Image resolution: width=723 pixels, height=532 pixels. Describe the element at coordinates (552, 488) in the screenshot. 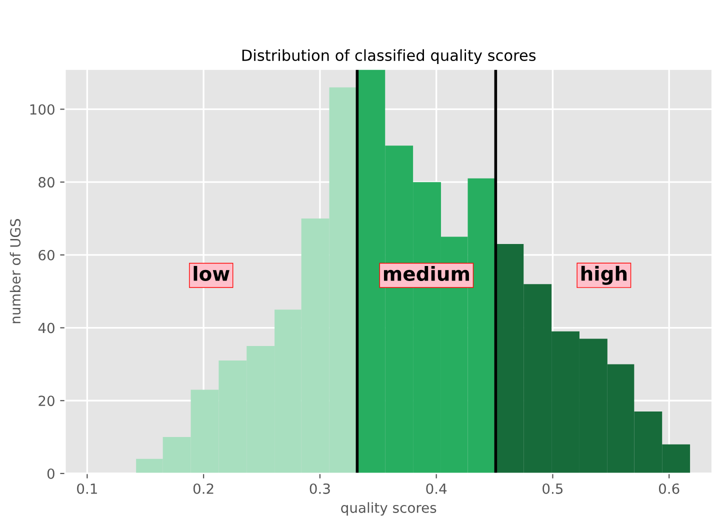

I see `x-tick-label: 0.5` at that location.